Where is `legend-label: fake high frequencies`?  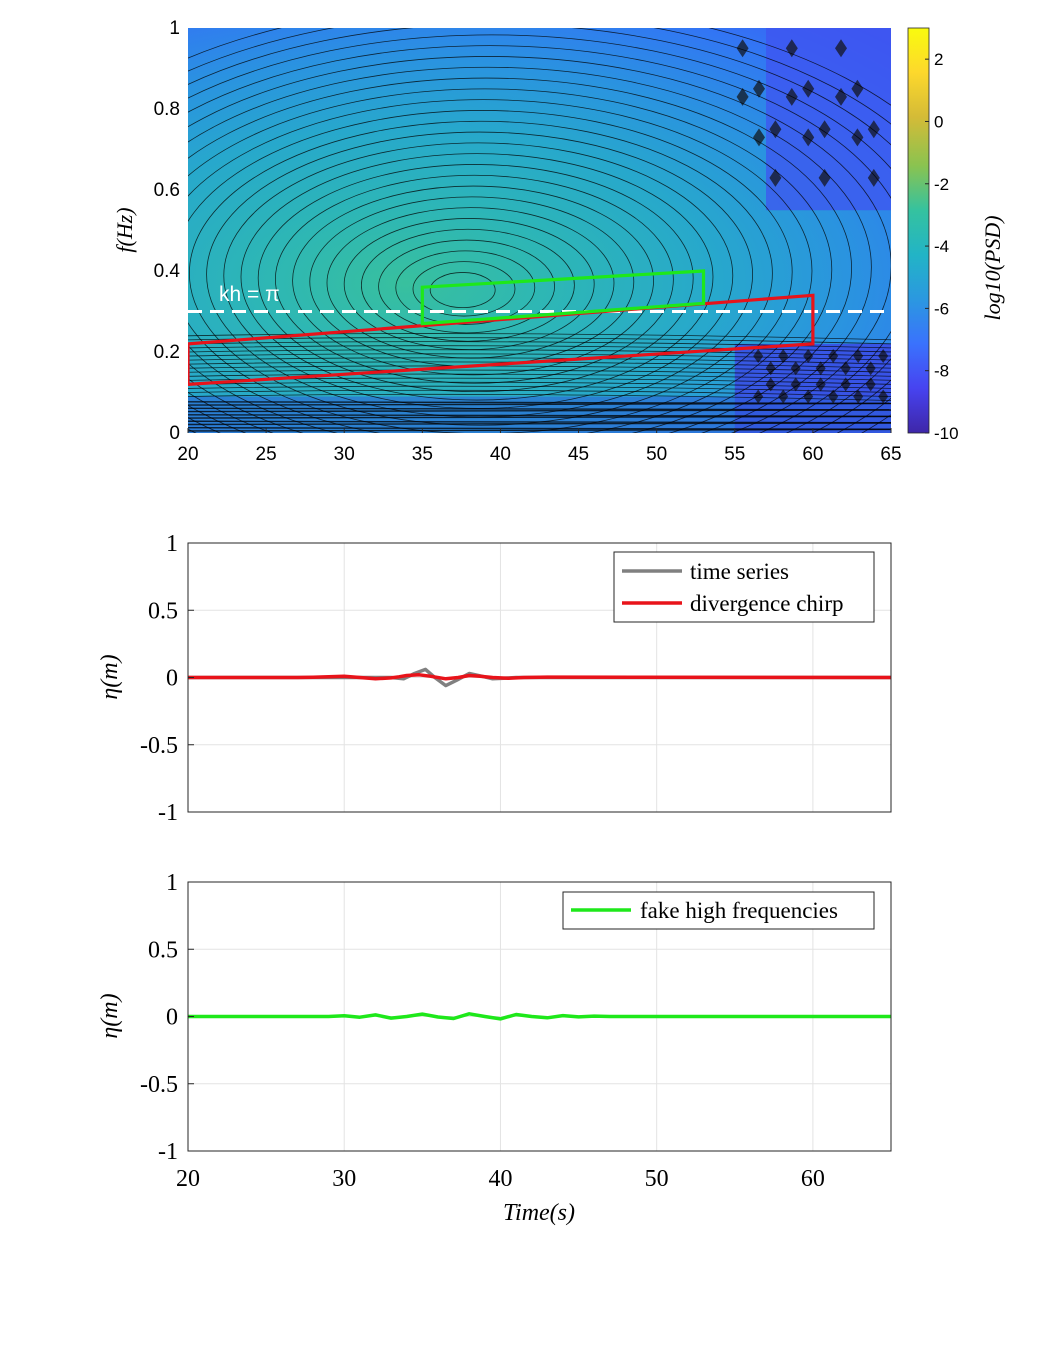
legend-label: fake high frequencies is located at coordinates (739, 910).